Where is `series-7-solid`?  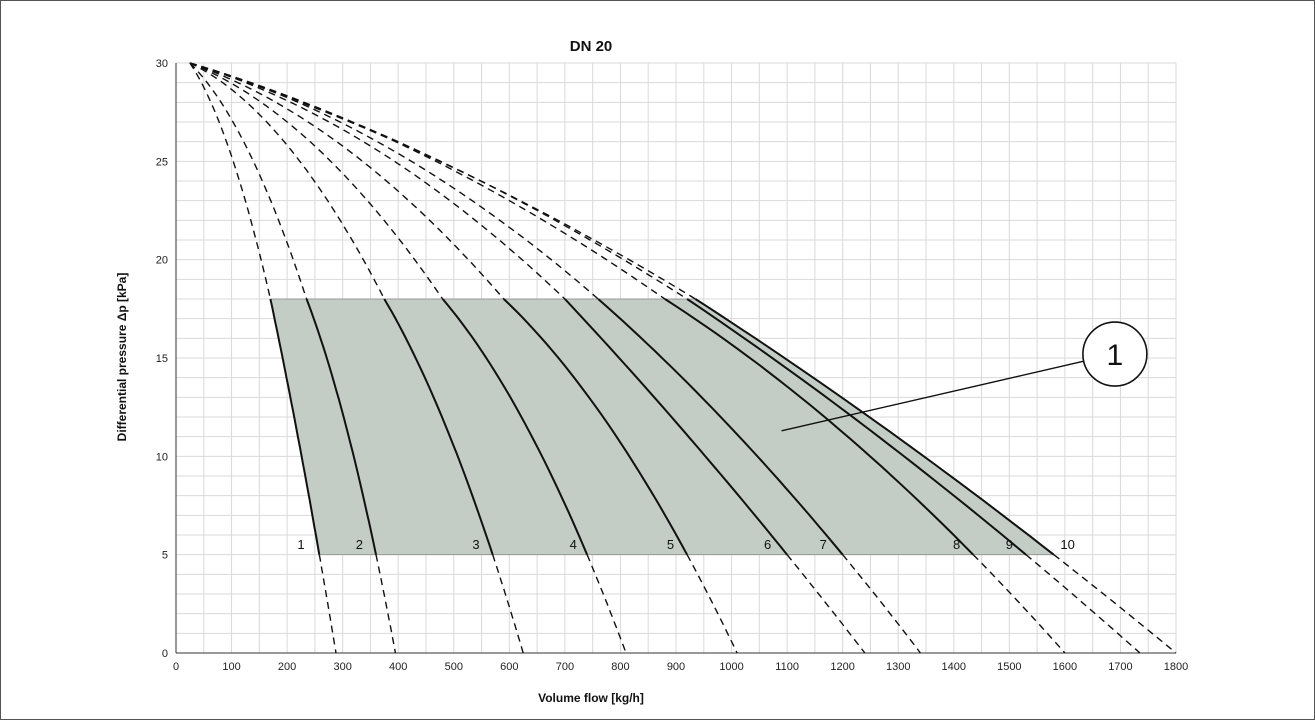 series-7-solid is located at coordinates (720, 427).